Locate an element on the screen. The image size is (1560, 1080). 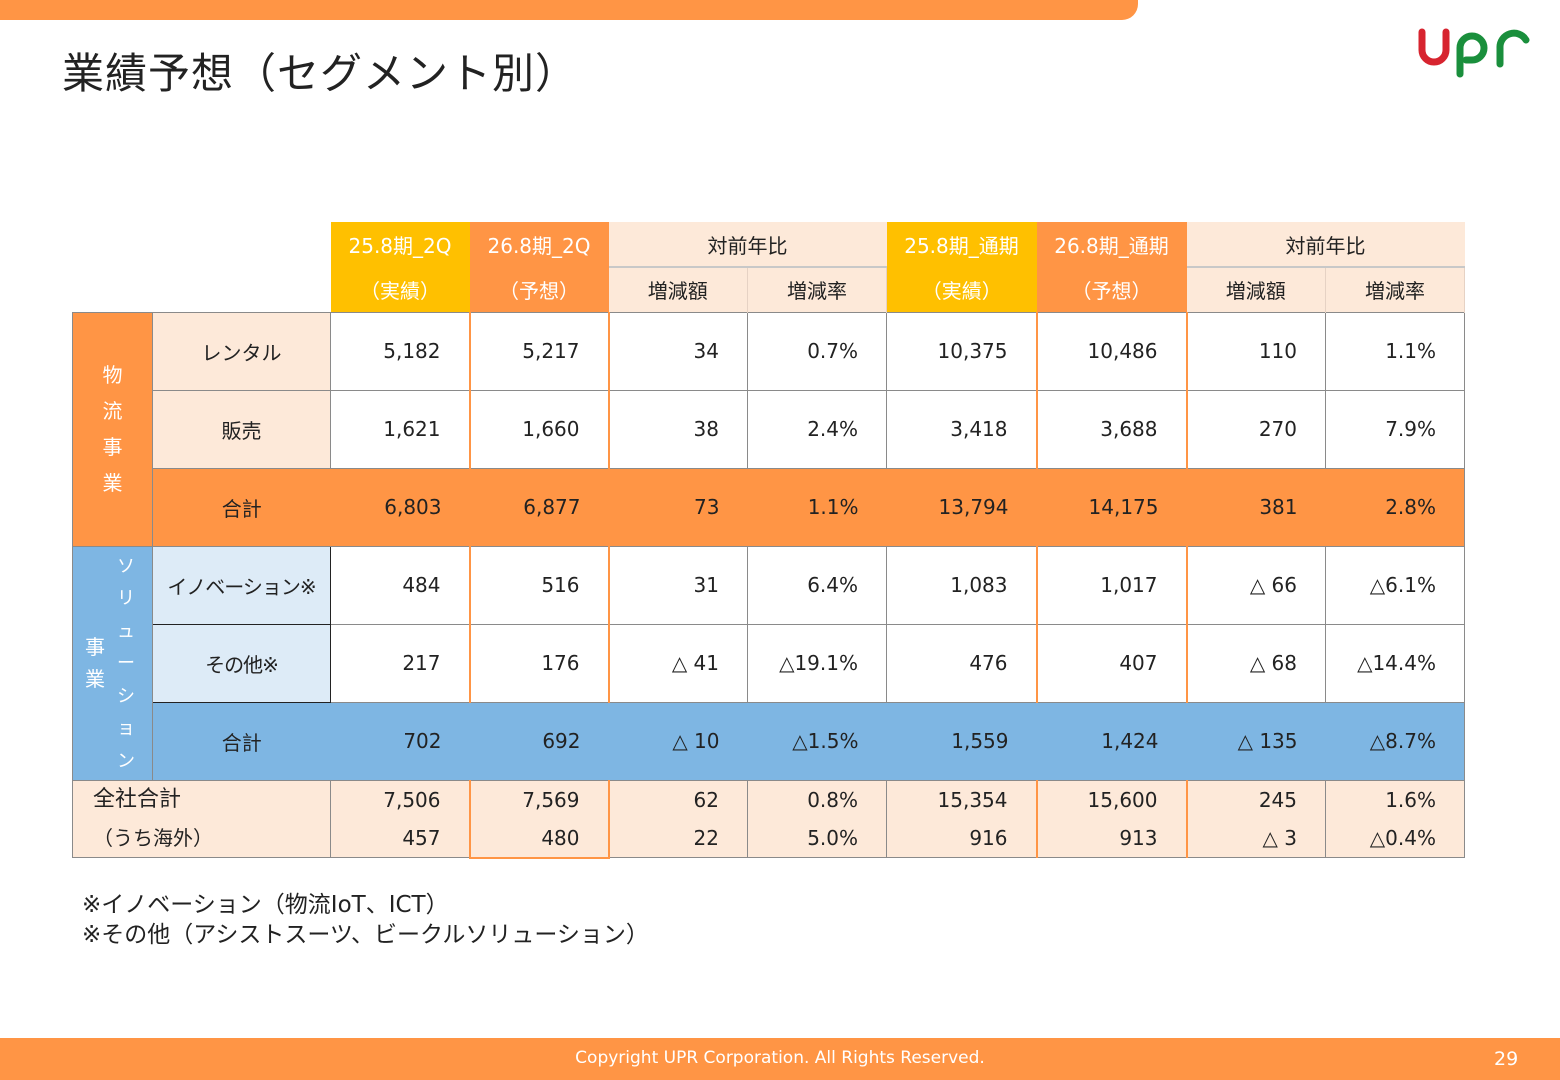
value-cell: △ 66 is located at coordinates (1256, 585).